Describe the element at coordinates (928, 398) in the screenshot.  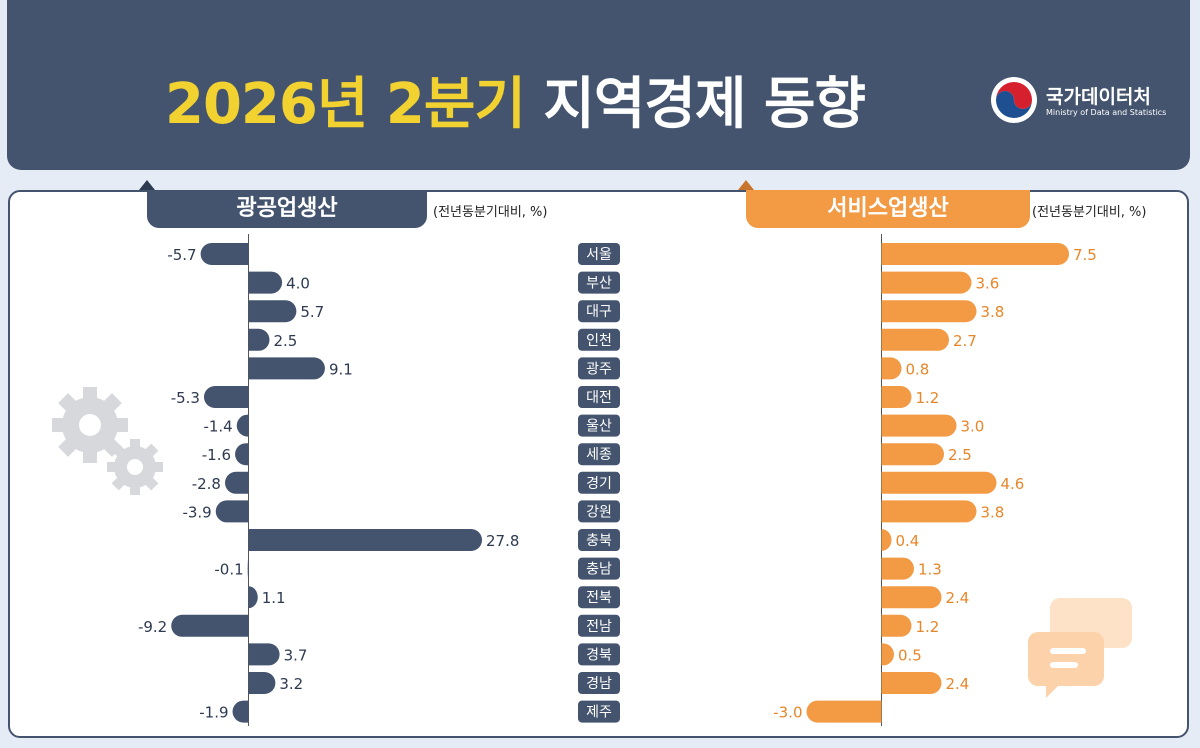
I see `value-label-대전: 1.2` at that location.